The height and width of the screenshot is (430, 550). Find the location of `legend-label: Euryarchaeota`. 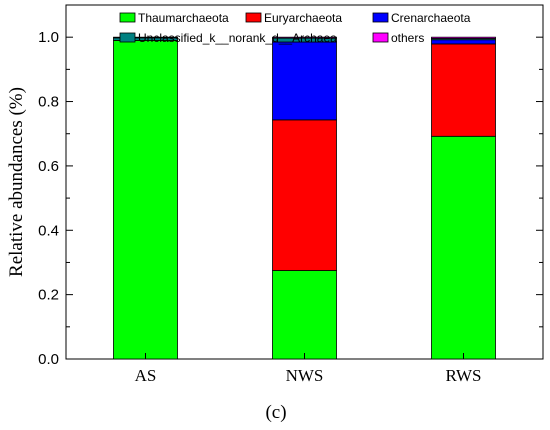

legend-label: Euryarchaeota is located at coordinates (303, 18).